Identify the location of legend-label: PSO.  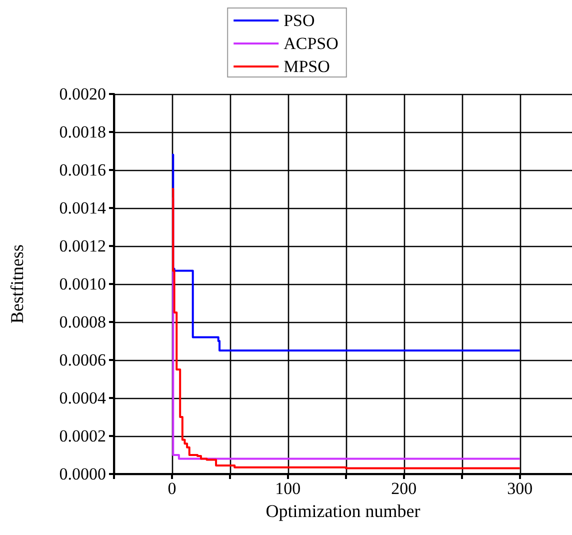
(299, 20).